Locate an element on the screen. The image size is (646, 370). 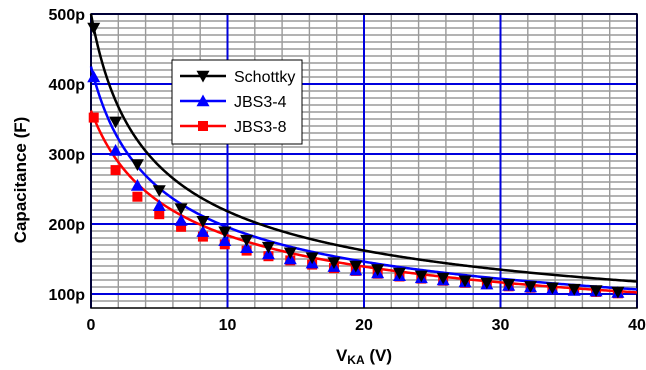
x-tick-label: 20 is located at coordinates (364, 325).